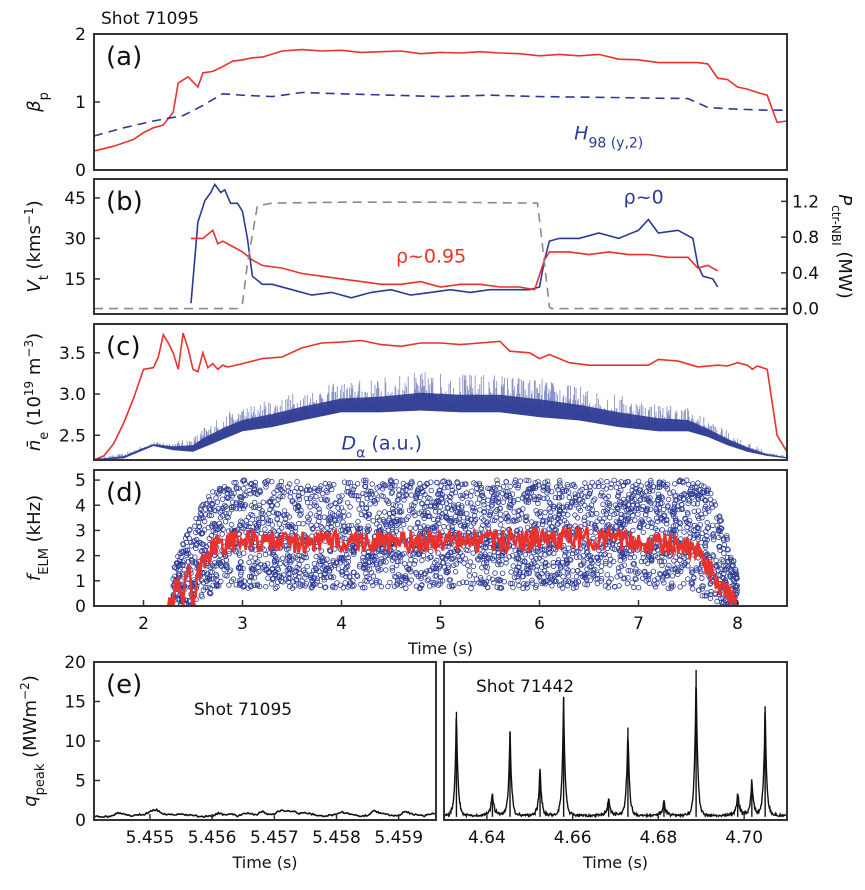 The height and width of the screenshot is (890, 865). I want to click on y-tick-label: 1, so click(80, 582).